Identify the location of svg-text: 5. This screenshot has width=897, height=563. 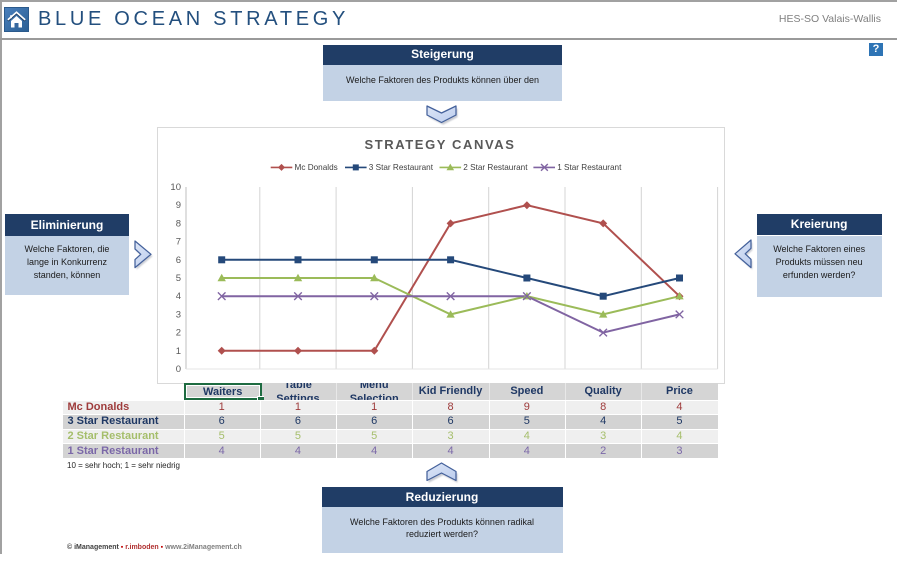
(178, 278).